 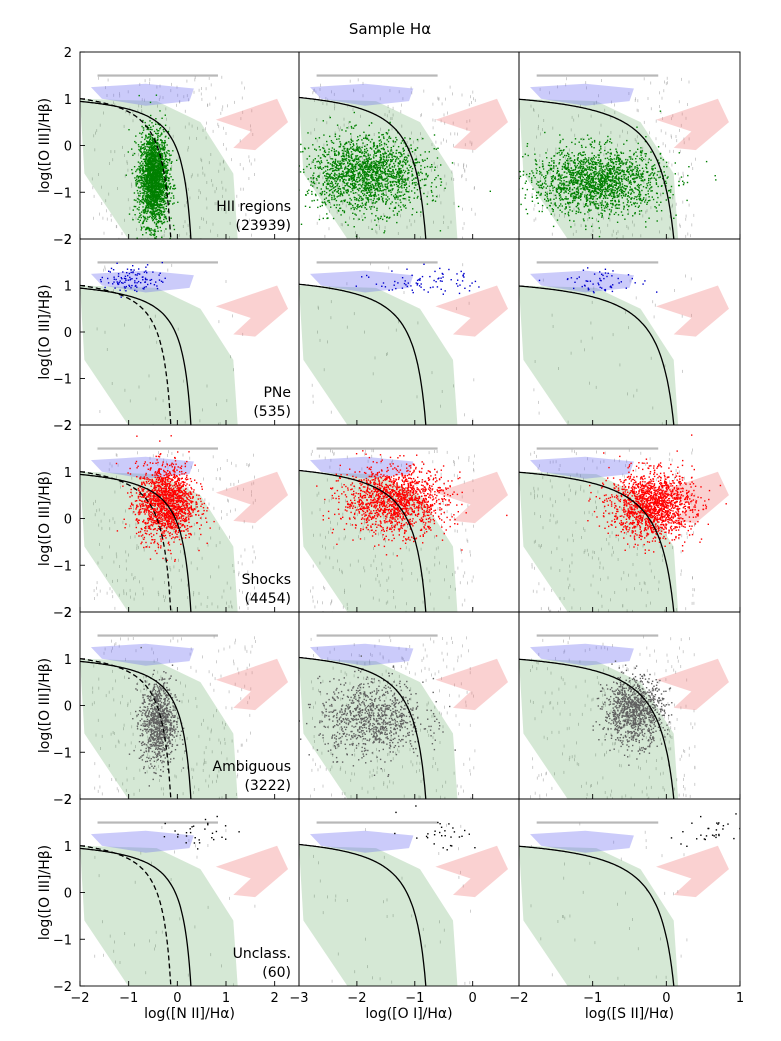 I want to click on figure-title: Sample Hα, so click(x=390, y=29).